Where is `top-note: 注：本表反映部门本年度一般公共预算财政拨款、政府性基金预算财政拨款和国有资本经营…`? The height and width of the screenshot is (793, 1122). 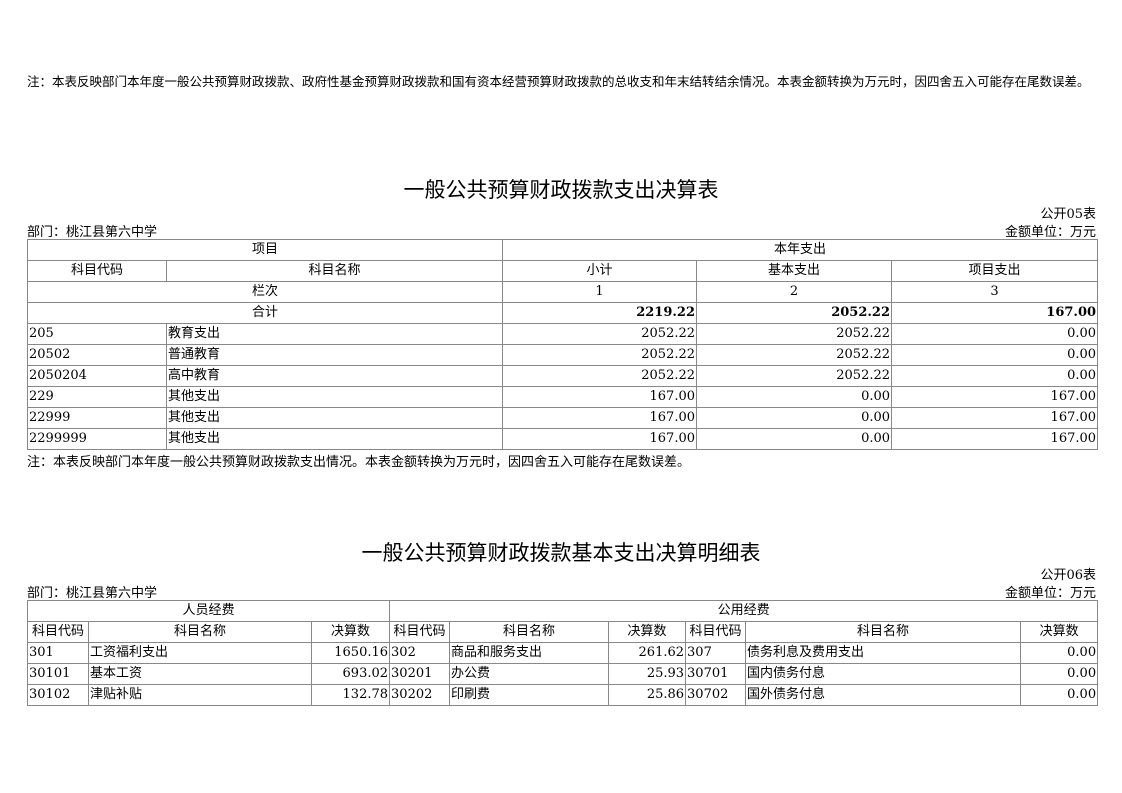
top-note: 注：本表反映部门本年度一般公共预算财政拨款、政府性基金预算财政拨款和国有资本经营… is located at coordinates (558, 81).